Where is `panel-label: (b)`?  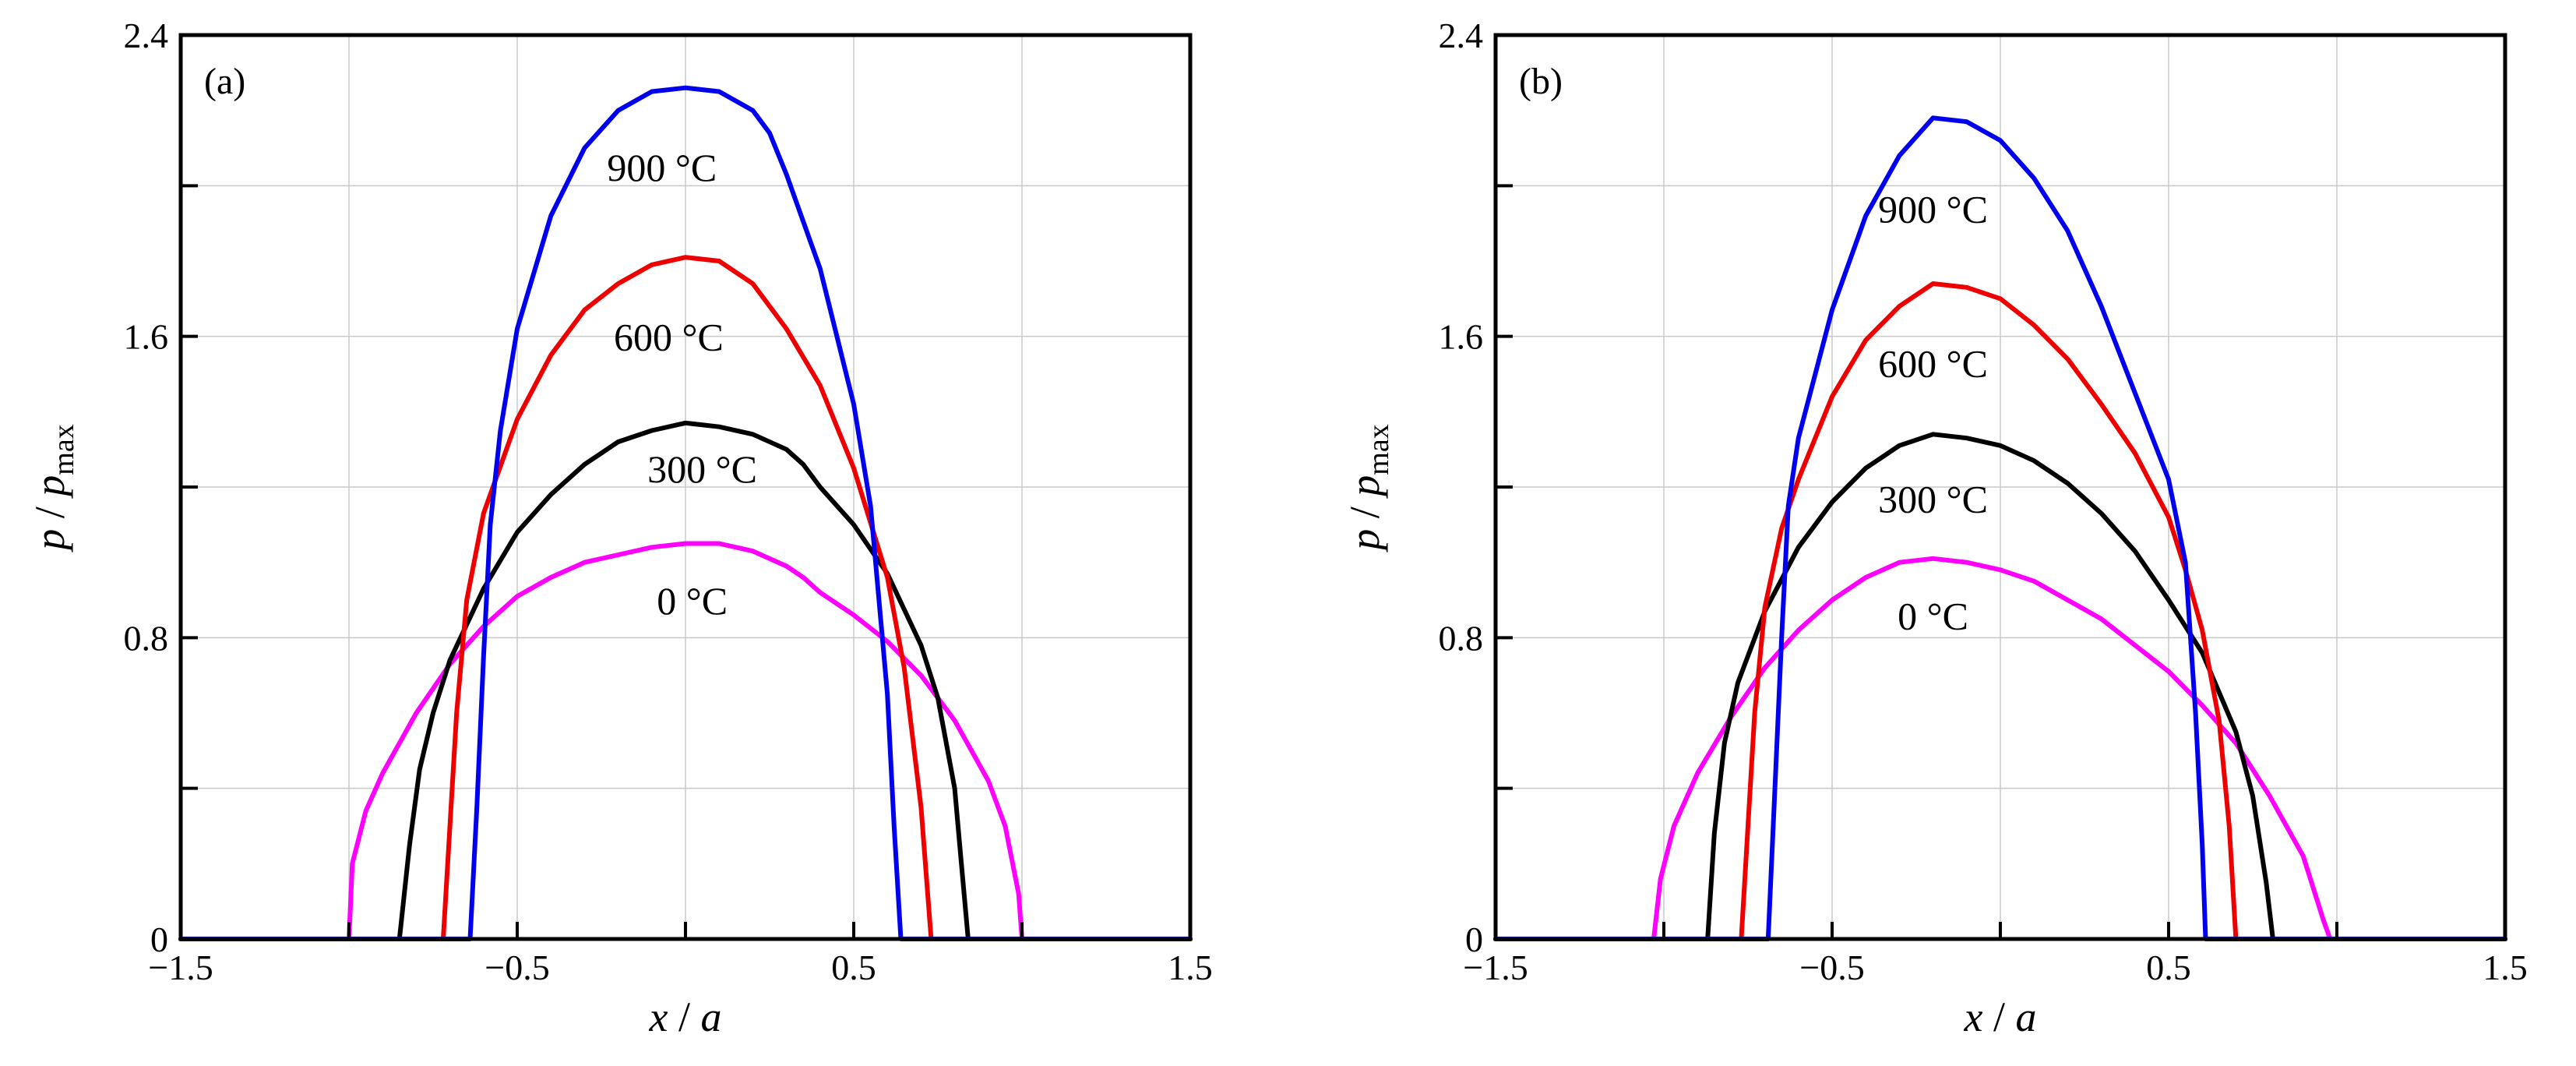 panel-label: (b) is located at coordinates (1541, 82).